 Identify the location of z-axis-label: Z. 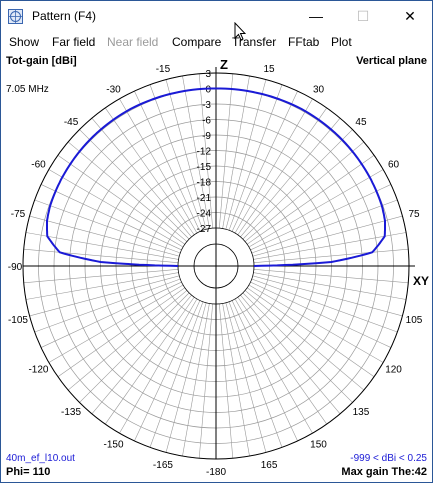
(224, 64).